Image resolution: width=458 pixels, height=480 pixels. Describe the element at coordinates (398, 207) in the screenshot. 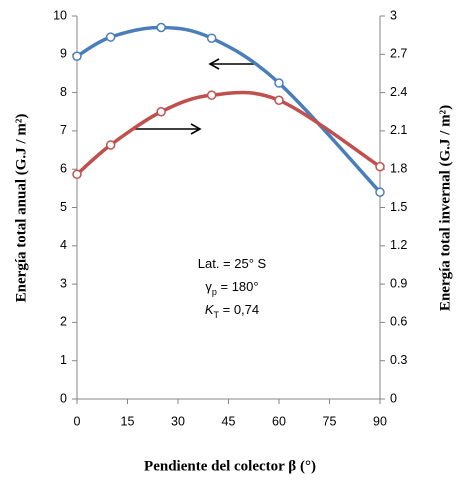

I see `y2-tick-label: 1.5` at that location.